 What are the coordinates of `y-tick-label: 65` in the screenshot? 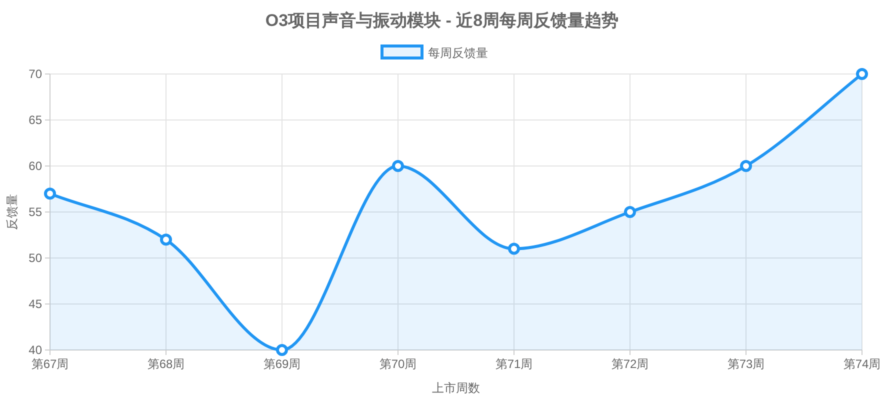 It's located at (35, 120).